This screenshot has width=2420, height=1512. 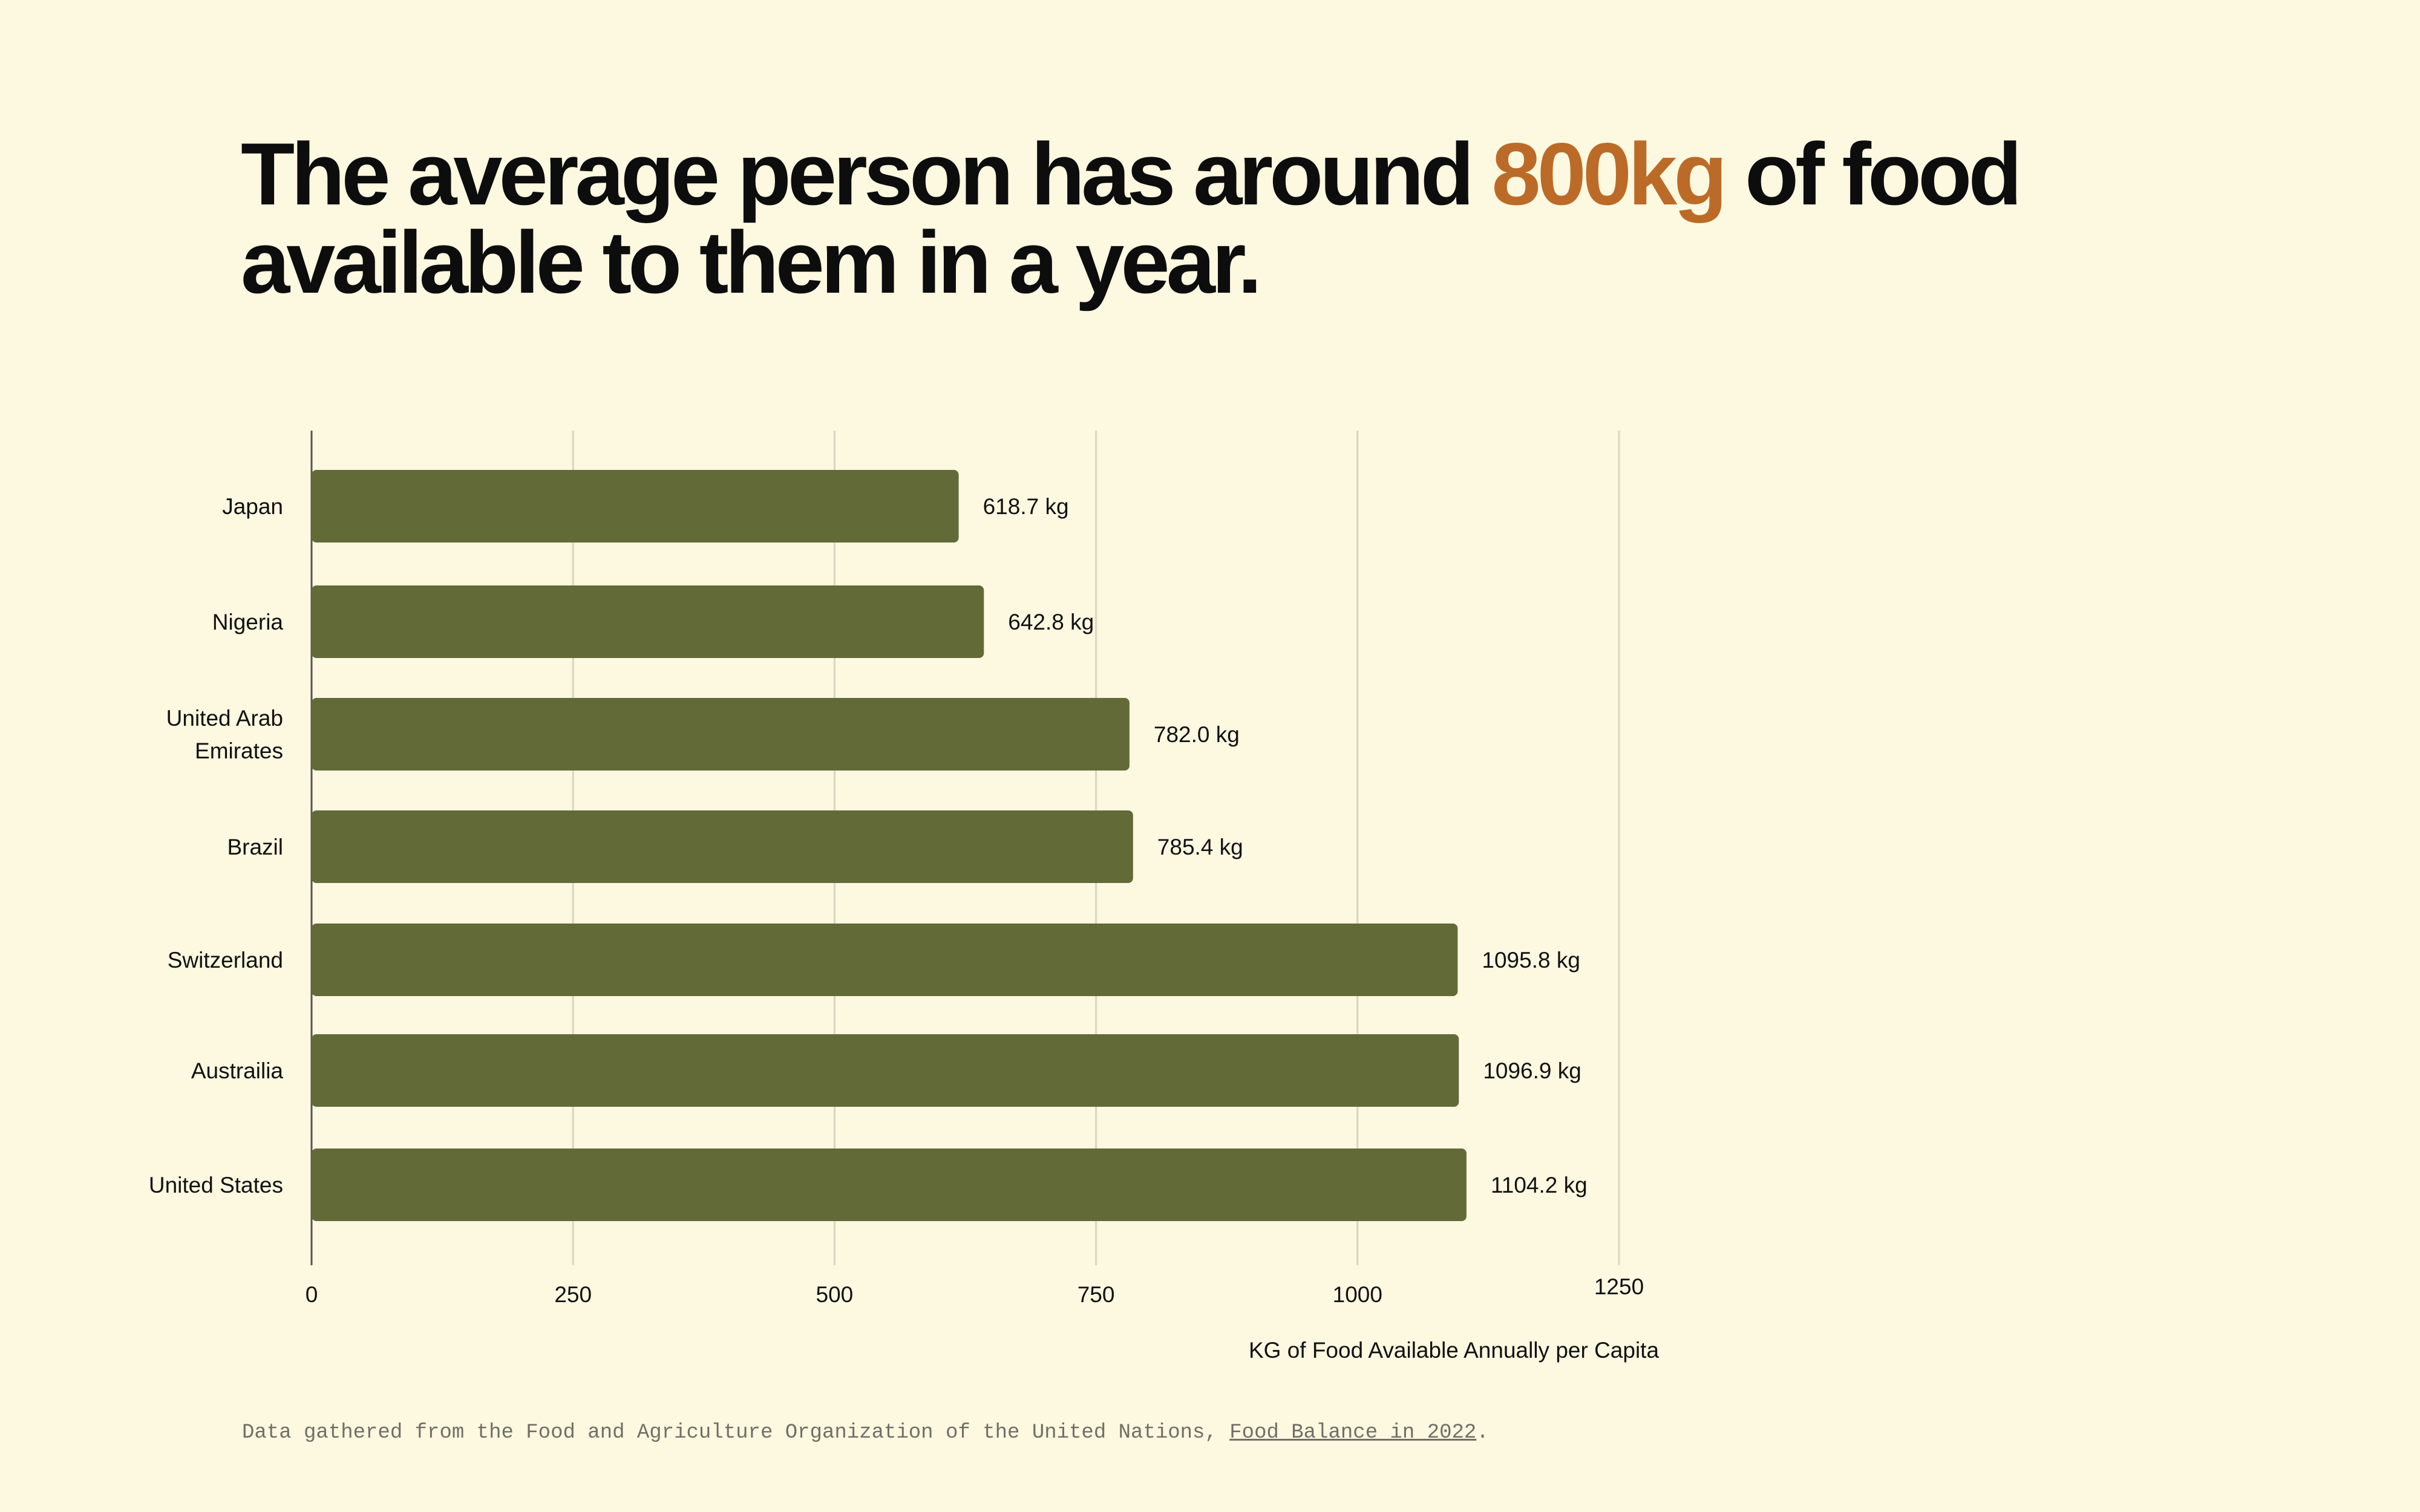 I want to click on x-tick-label: 500, so click(x=835, y=1294).